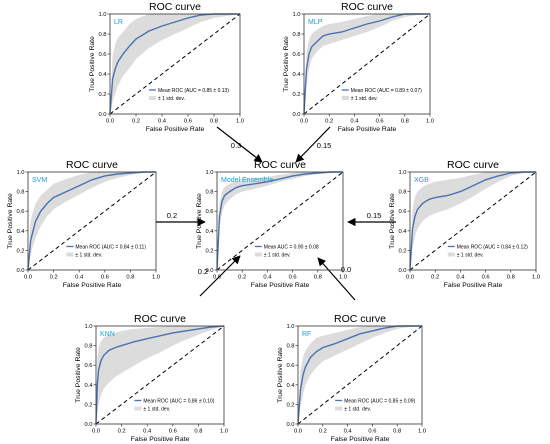 The height and width of the screenshot is (444, 550). I want to click on legend-mean-label: Mean ROC (AUC = 0.85 ± 0.13), so click(193, 91).